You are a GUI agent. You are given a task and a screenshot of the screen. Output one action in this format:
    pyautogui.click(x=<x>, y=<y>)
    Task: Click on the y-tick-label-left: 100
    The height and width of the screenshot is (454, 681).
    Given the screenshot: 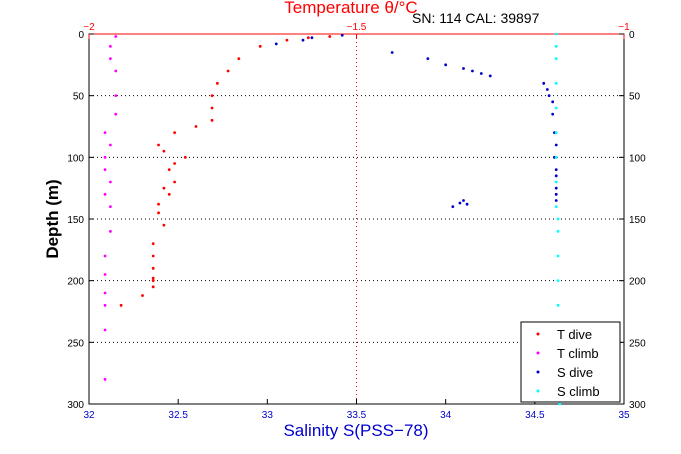 What is the action you would take?
    pyautogui.click(x=75, y=158)
    